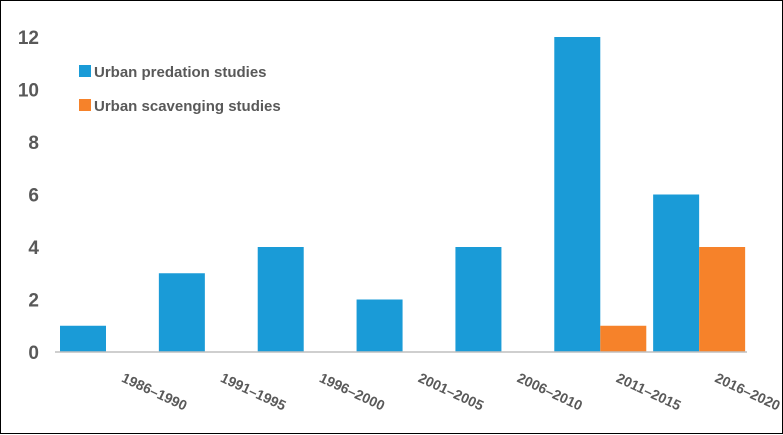 This screenshot has width=783, height=435. I want to click on x-category-label: 2011–2015, so click(649, 392).